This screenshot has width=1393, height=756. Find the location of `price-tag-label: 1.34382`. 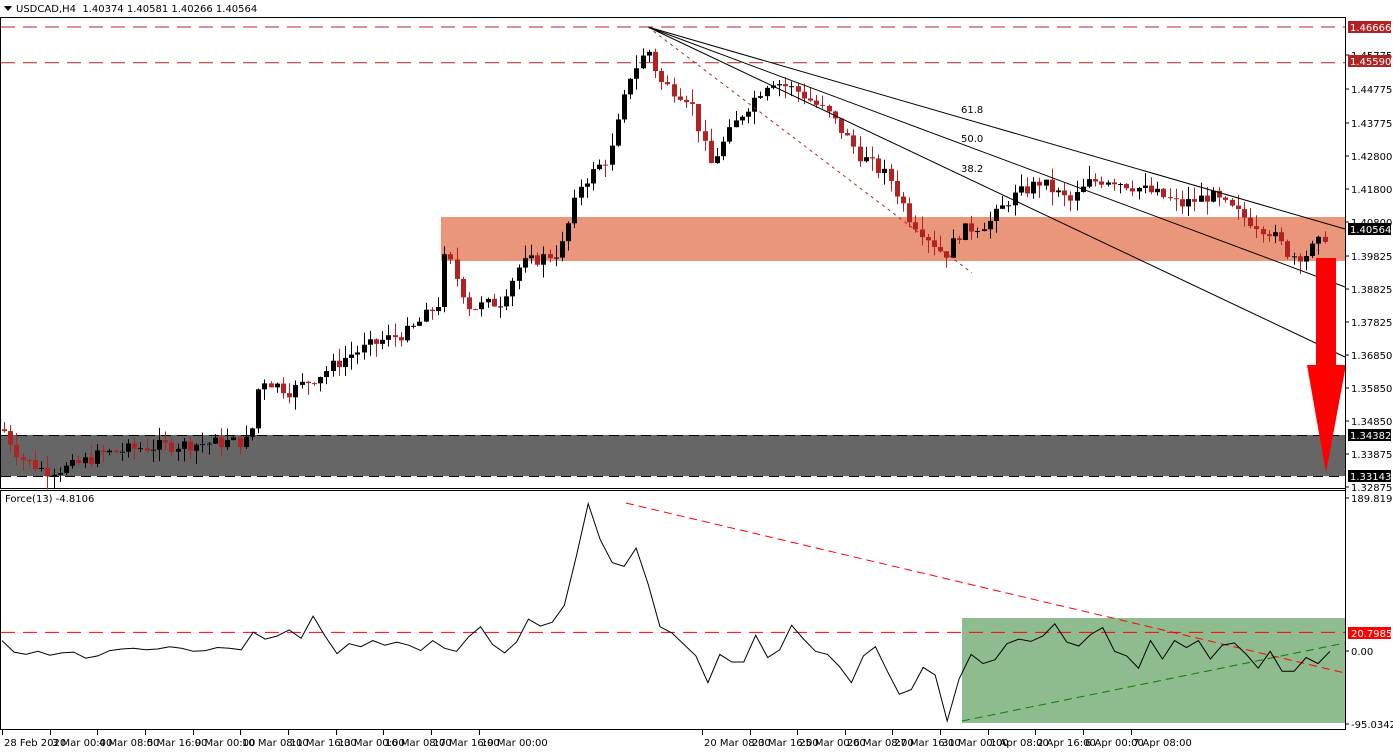

price-tag-label: 1.34382 is located at coordinates (1370, 436).